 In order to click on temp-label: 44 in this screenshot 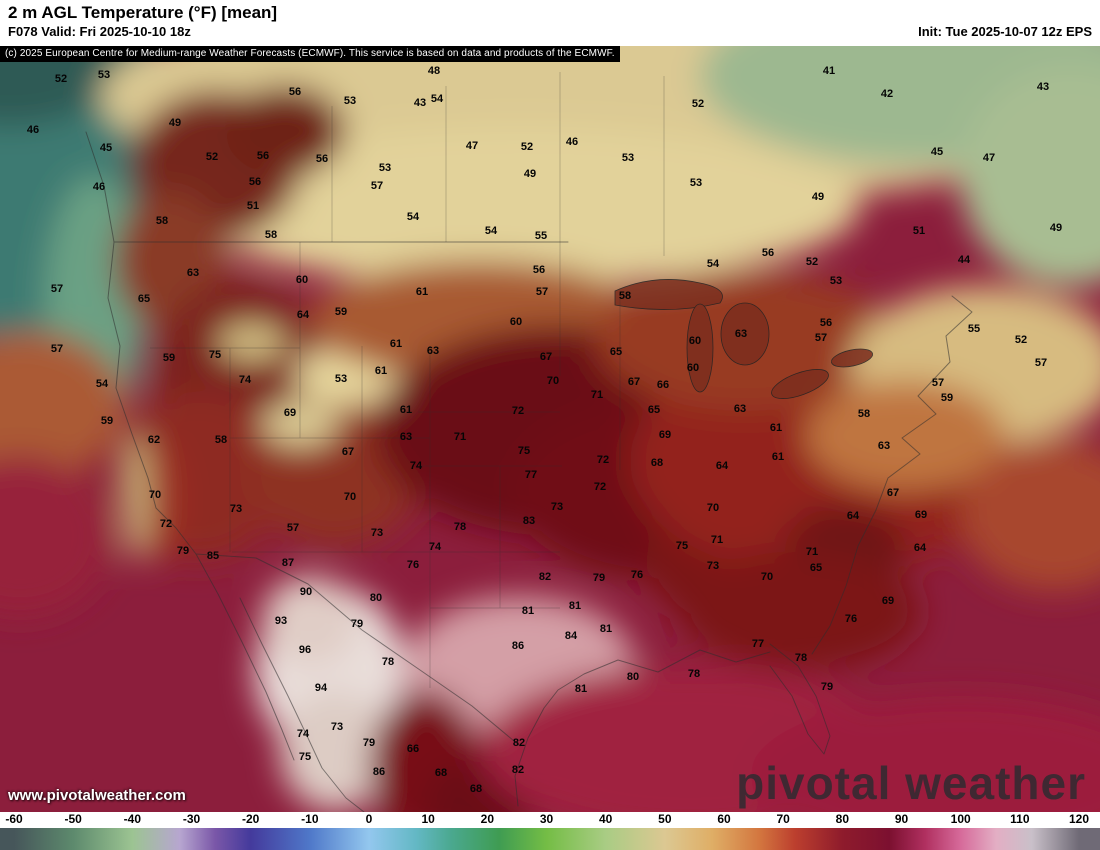, I will do `click(964, 260)`.